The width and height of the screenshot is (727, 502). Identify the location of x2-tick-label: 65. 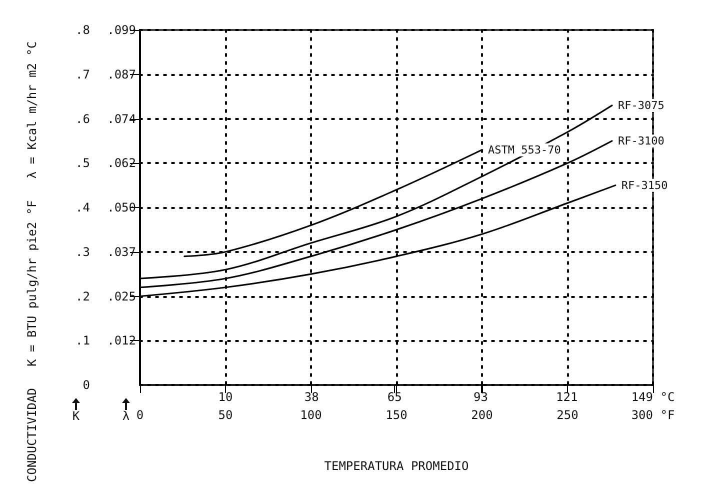
(394, 397).